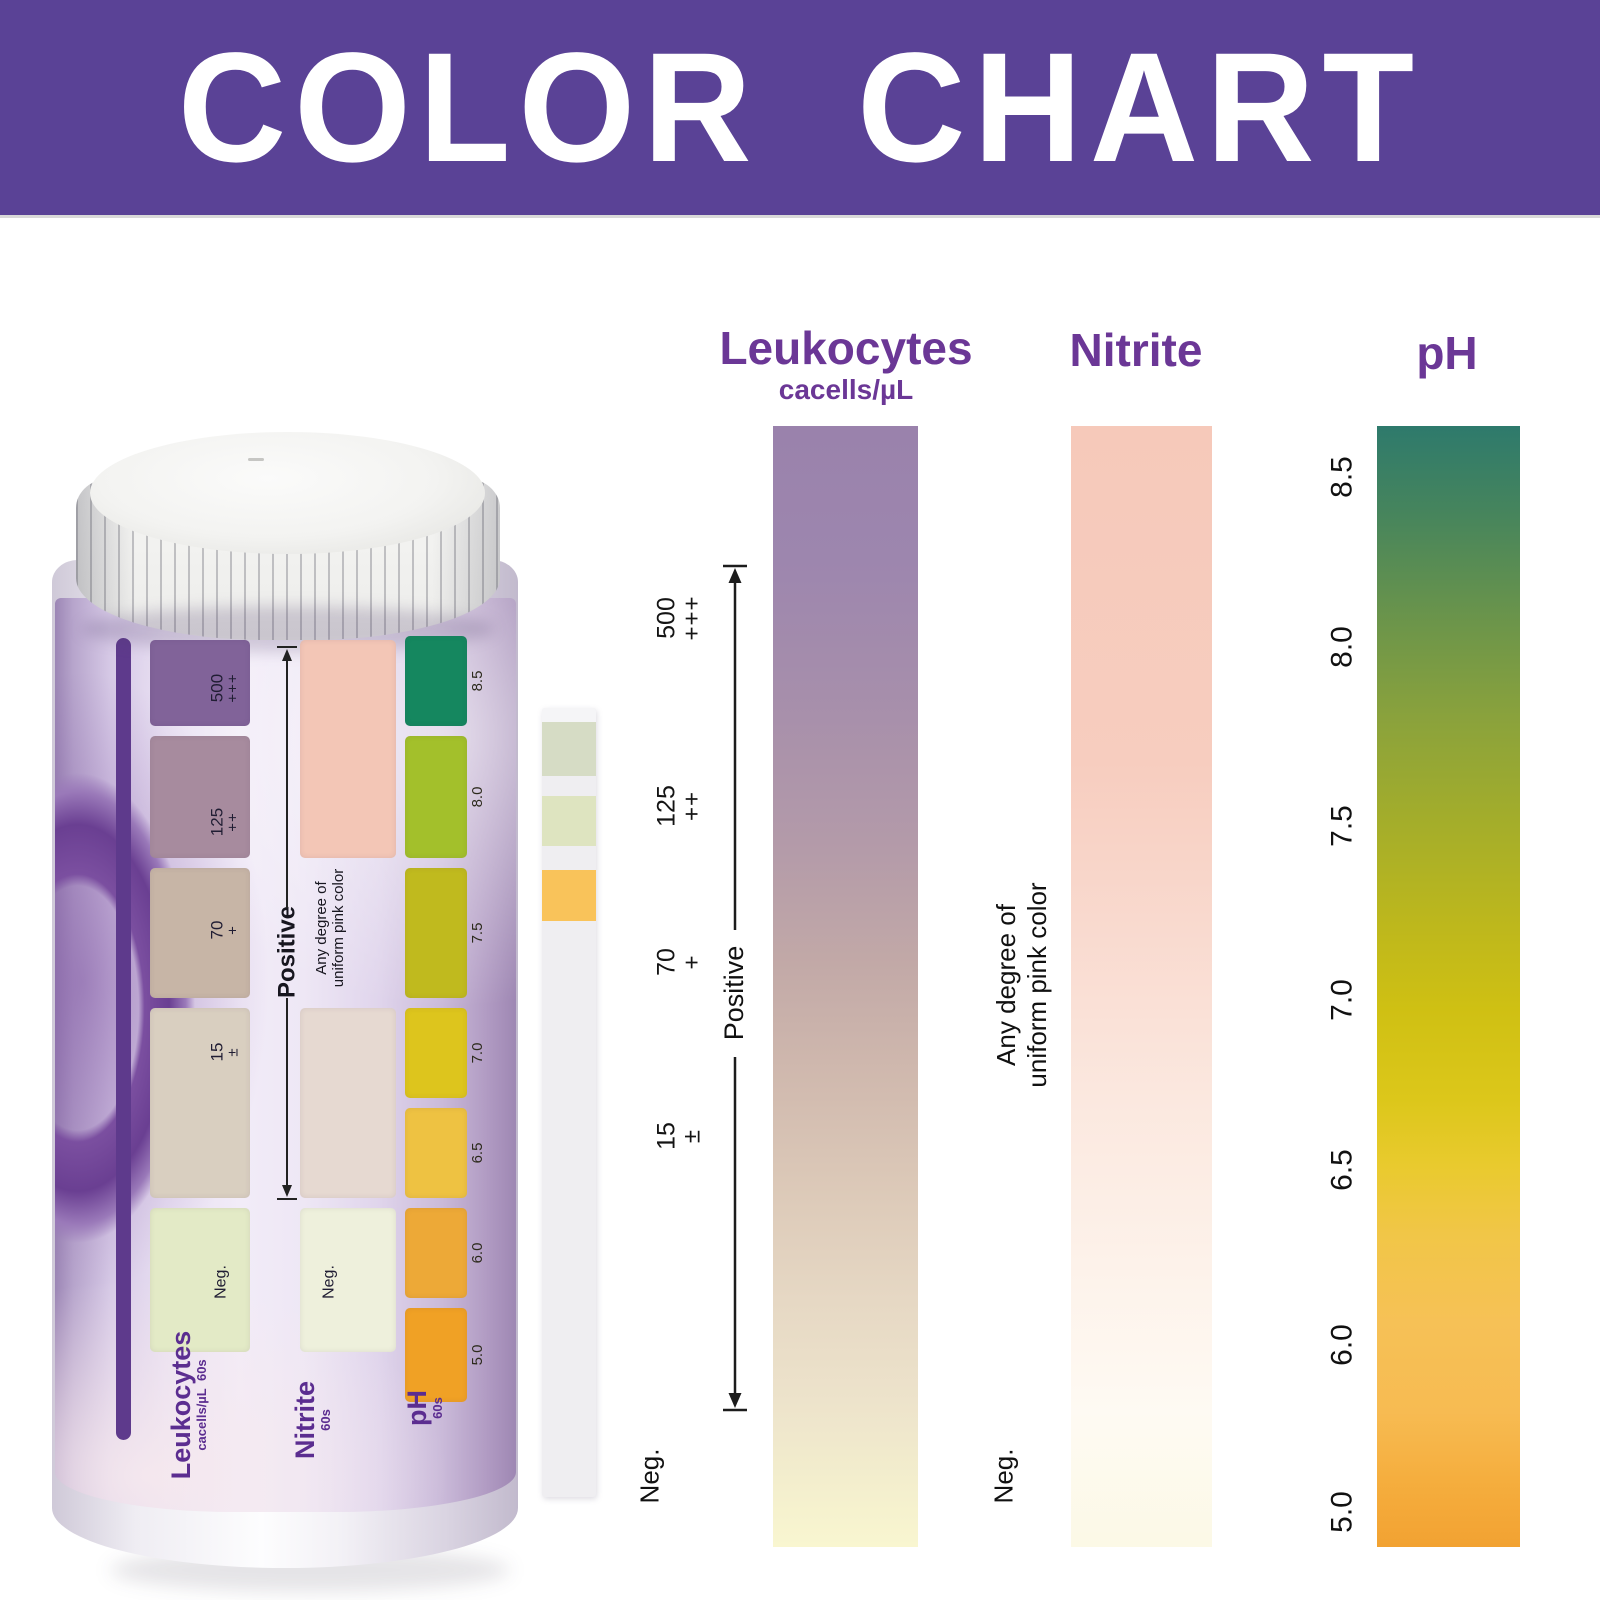  I want to click on leukocytes-title: Leukocytes, so click(846, 348).